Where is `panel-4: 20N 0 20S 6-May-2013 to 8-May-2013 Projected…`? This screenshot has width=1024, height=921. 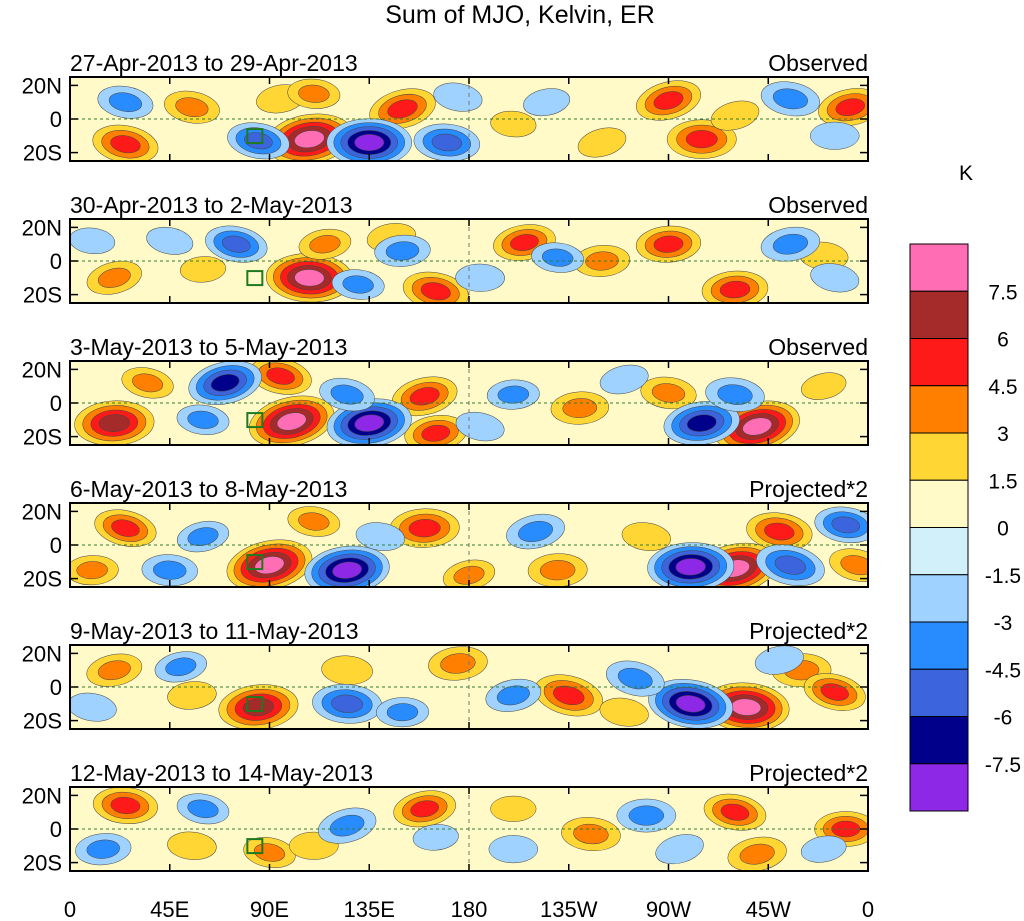
panel-4: 20N 0 20S 6-May-2013 to 8-May-2013 Projected… is located at coordinates (445, 534).